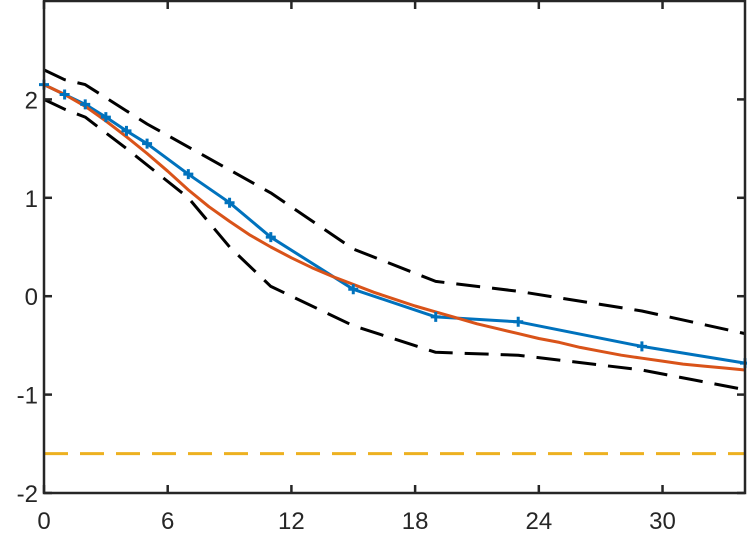  Describe the element at coordinates (31, 100) in the screenshot. I see `y-tick-label: 2` at that location.